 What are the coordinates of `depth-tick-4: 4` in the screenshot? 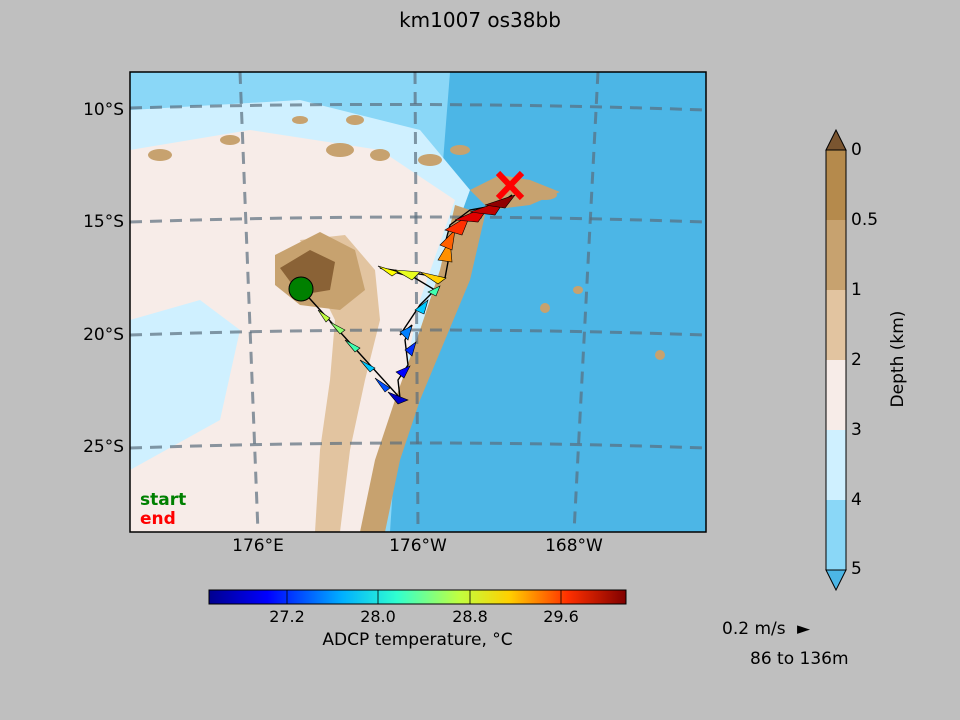 It's located at (856, 500).